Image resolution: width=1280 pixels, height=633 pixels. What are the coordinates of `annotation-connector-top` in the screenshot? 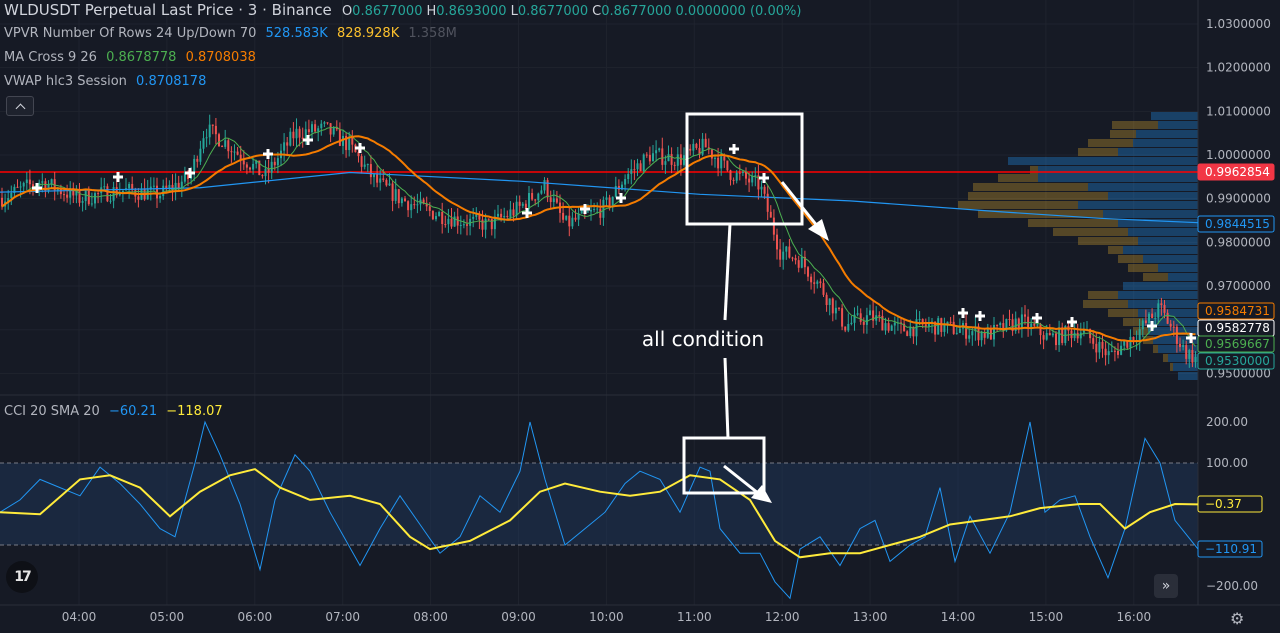 It's located at (727, 272).